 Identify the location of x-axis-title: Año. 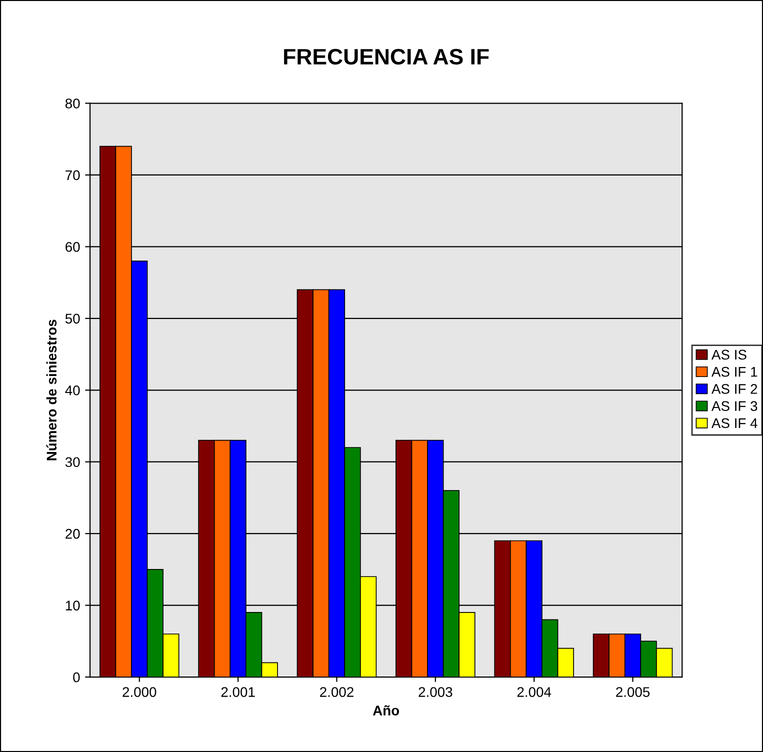
(386, 710).